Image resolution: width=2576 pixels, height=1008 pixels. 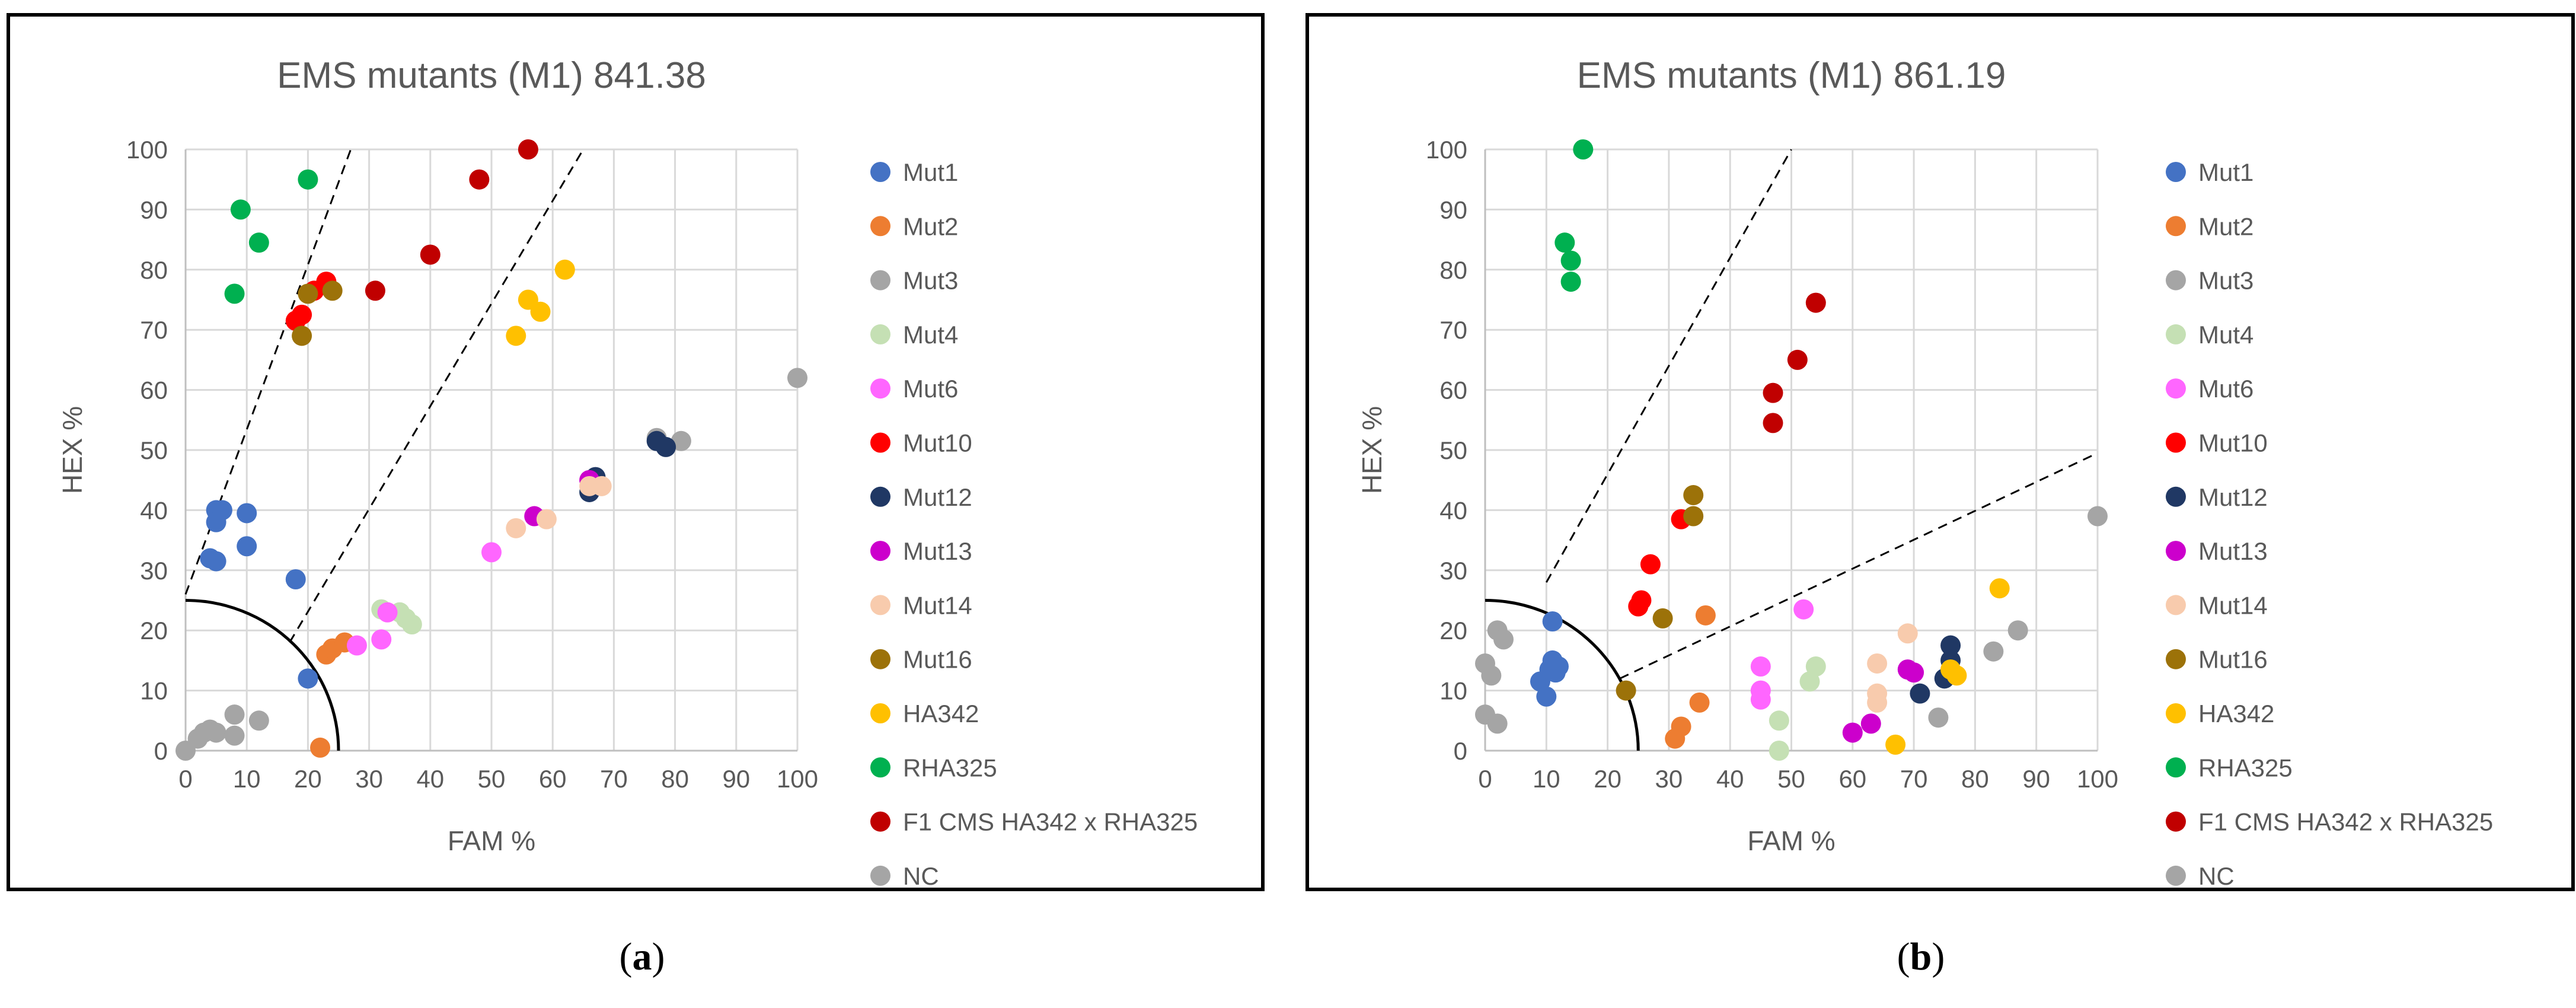 I want to click on y-tick-label: 60, so click(x=1453, y=390).